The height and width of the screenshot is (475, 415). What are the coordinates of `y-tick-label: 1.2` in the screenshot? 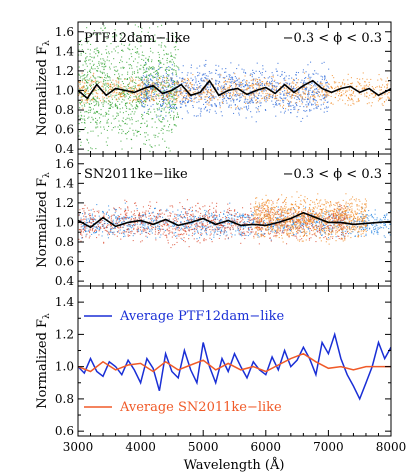 It's located at (64, 71).